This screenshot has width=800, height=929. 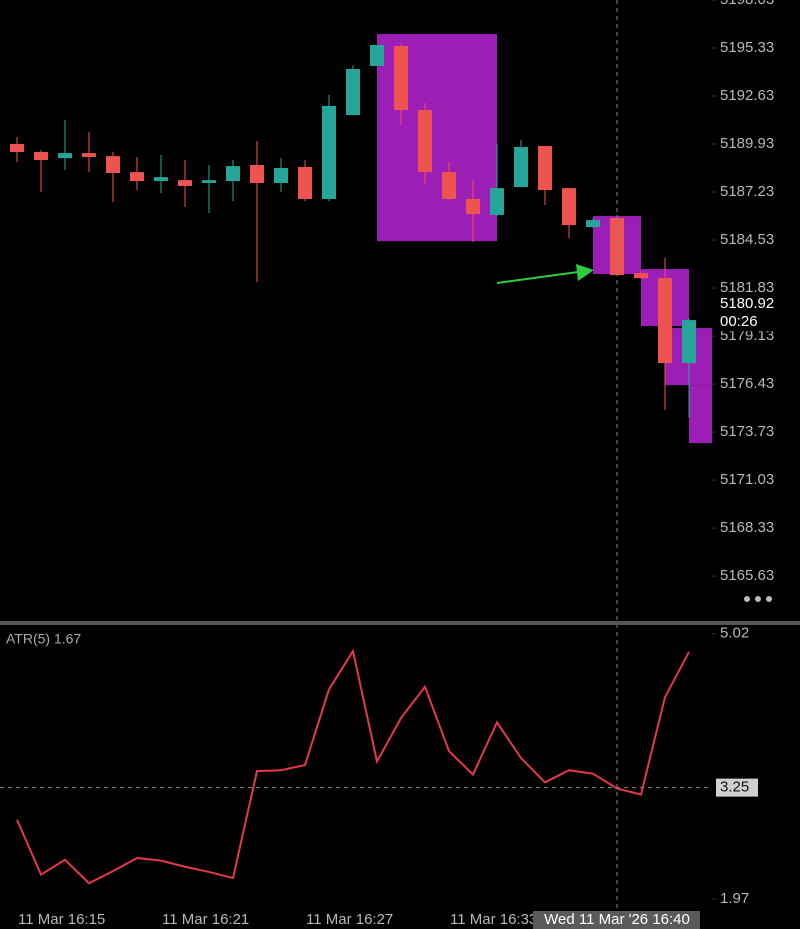 I want to click on y-tick-label: 5198.03, so click(x=747, y=4).